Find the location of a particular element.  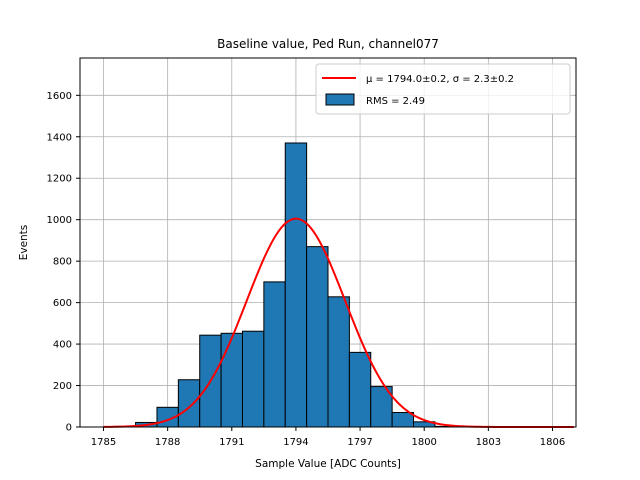

legend-histogram-label: RMS = 2.49 is located at coordinates (395, 101).